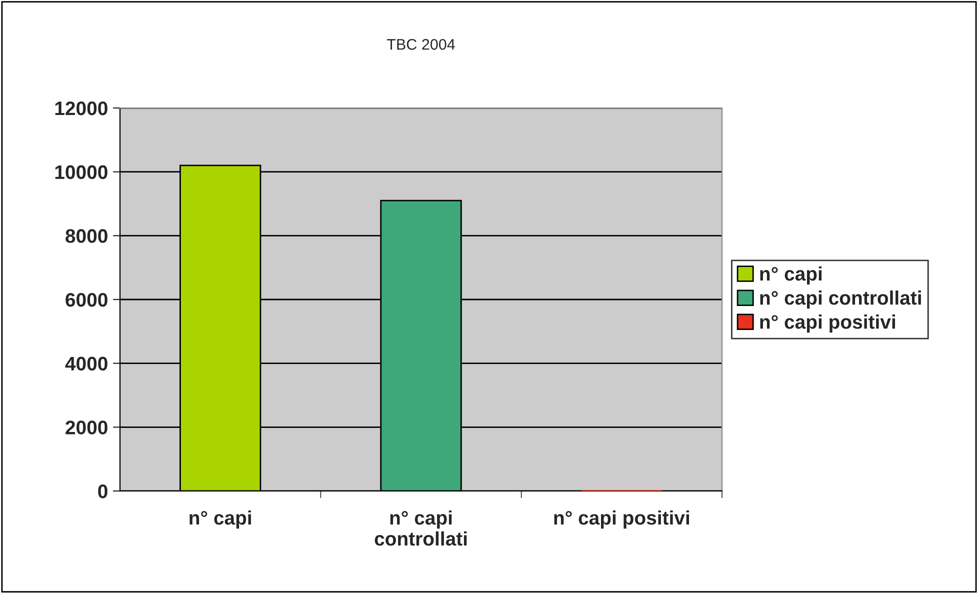 Image resolution: width=978 pixels, height=593 pixels. What do you see at coordinates (840, 299) in the screenshot?
I see `legend-label: n° capi controllati` at bounding box center [840, 299].